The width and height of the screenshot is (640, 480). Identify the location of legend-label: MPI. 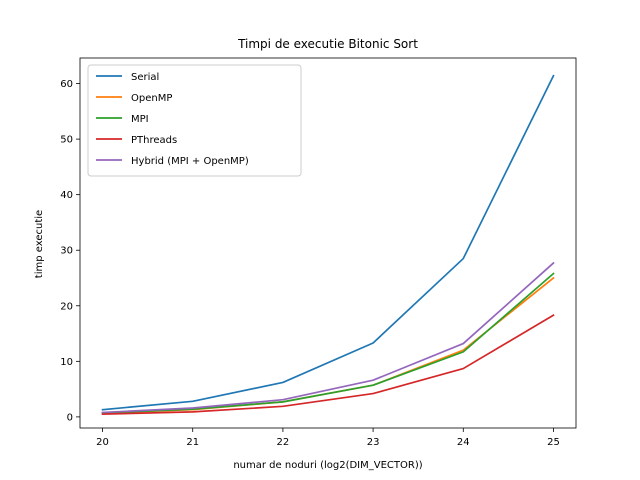
(140, 119).